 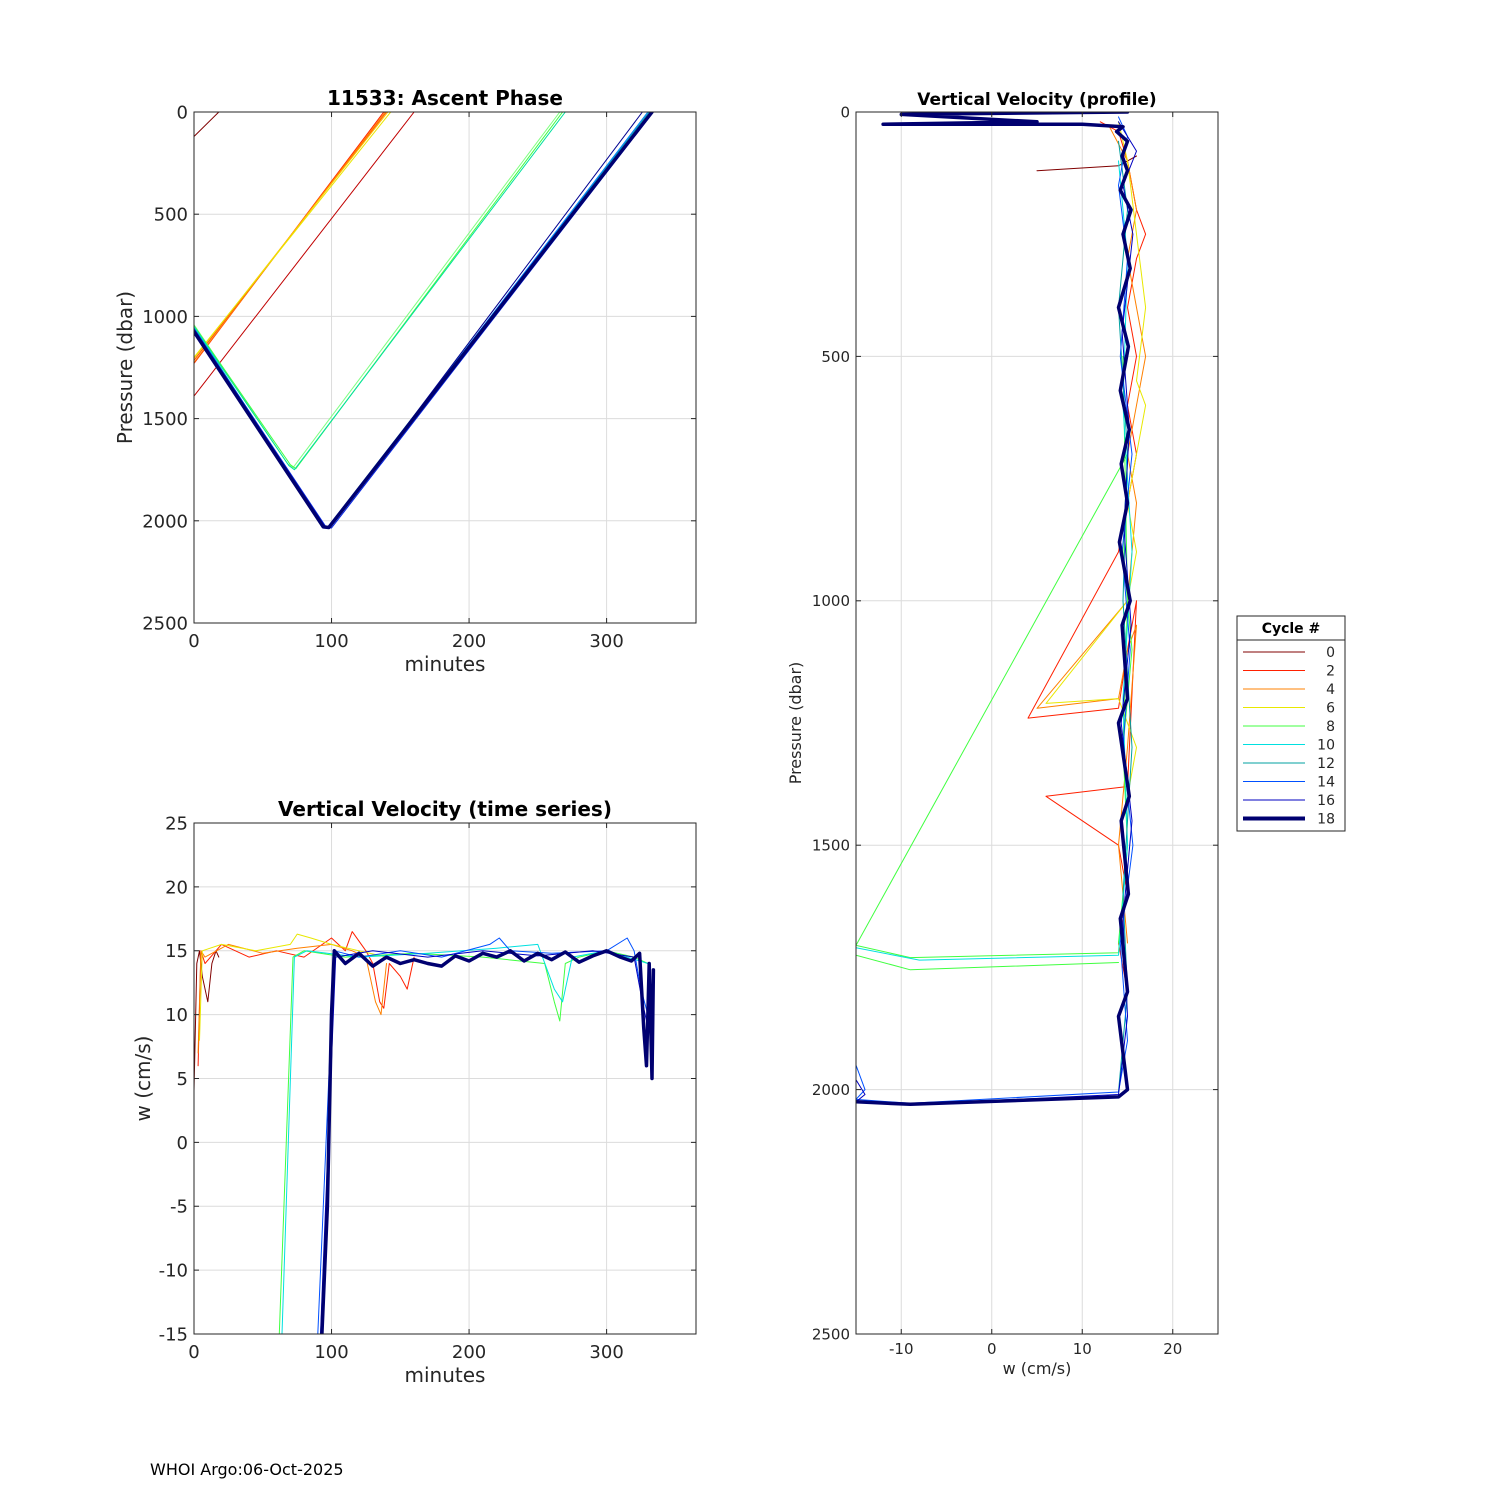 What do you see at coordinates (831, 1090) in the screenshot?
I see `profile-ytick-label: 2000` at bounding box center [831, 1090].